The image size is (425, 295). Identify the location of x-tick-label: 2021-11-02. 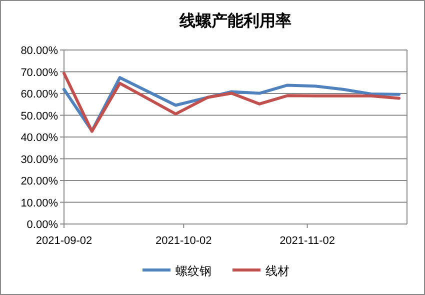
(308, 241).